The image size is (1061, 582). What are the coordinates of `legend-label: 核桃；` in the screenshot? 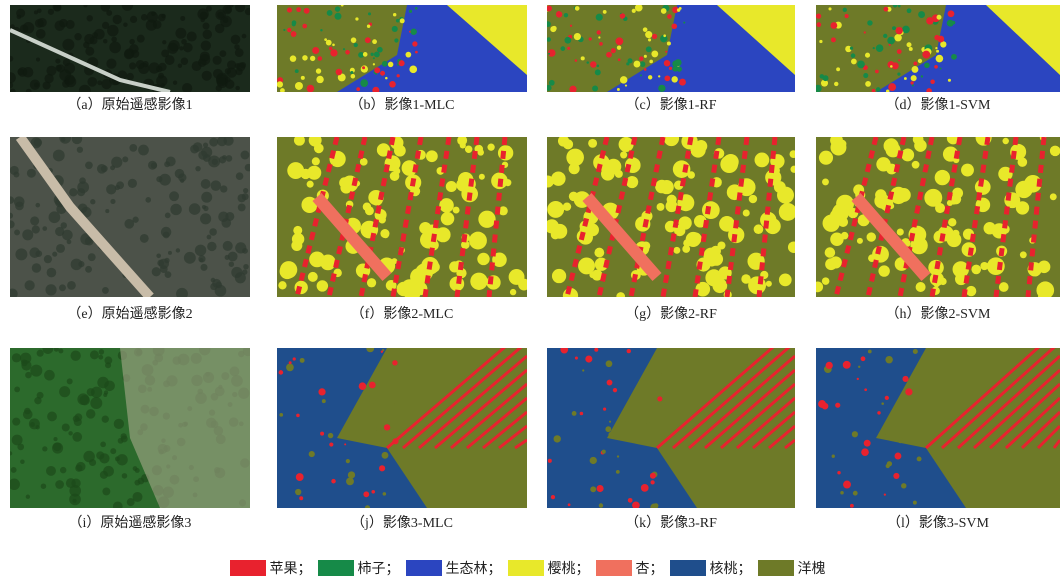 It's located at (730, 569).